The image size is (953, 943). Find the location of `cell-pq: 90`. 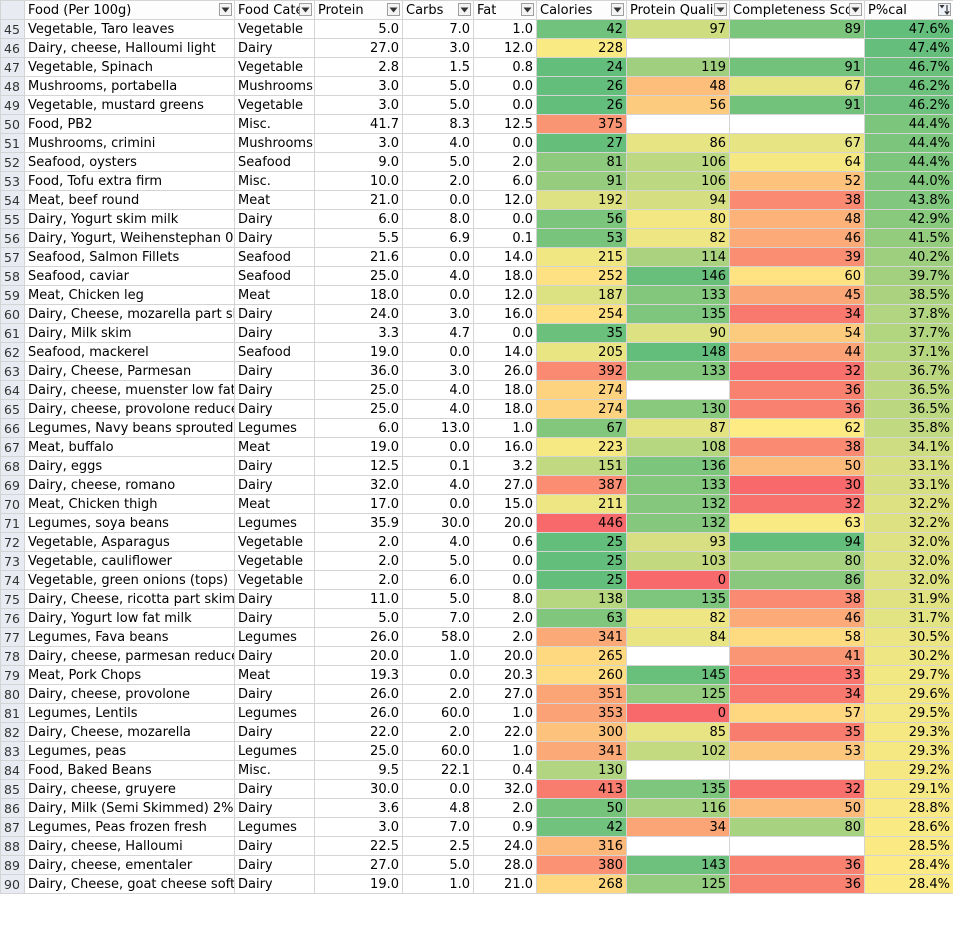

cell-pq: 90 is located at coordinates (678, 333).